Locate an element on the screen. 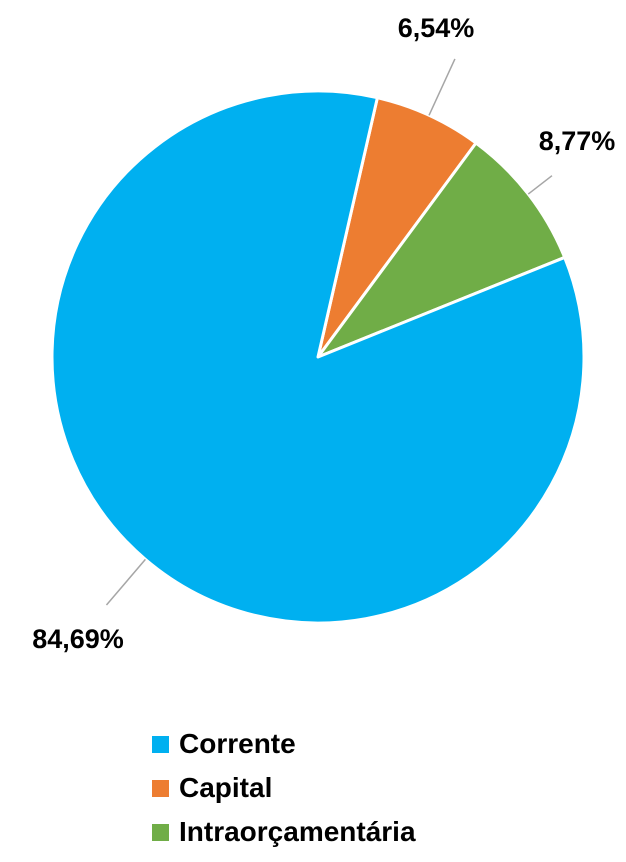  data-label-capital: 6,54% is located at coordinates (436, 28).